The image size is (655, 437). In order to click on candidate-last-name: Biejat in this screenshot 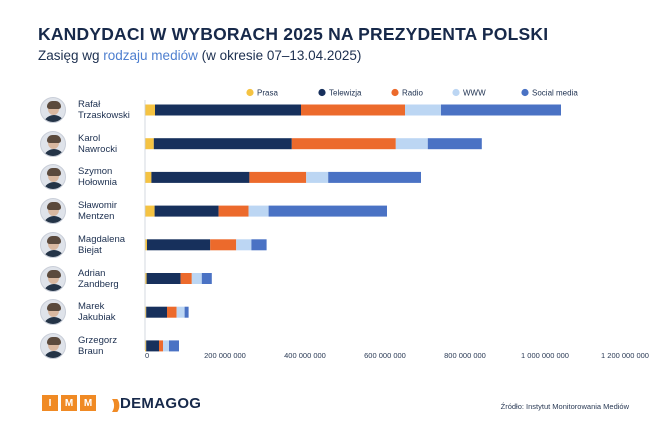, I will do `click(90, 250)`.